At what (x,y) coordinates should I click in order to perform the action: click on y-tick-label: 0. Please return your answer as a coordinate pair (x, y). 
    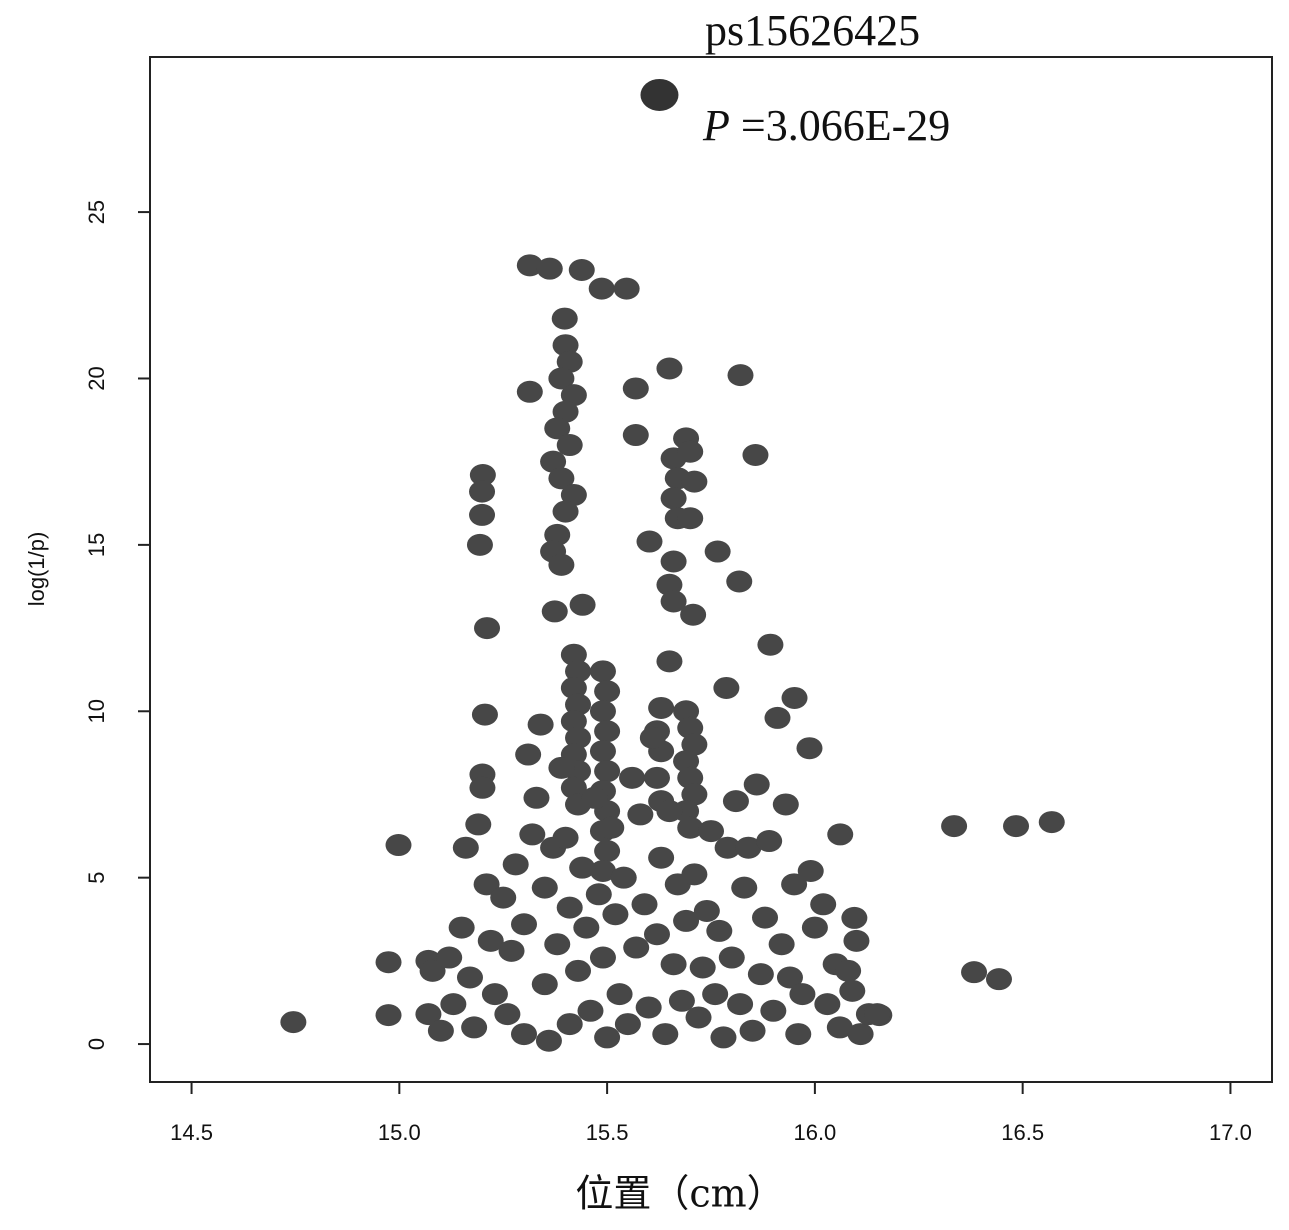
    Looking at the image, I should click on (96, 1044).